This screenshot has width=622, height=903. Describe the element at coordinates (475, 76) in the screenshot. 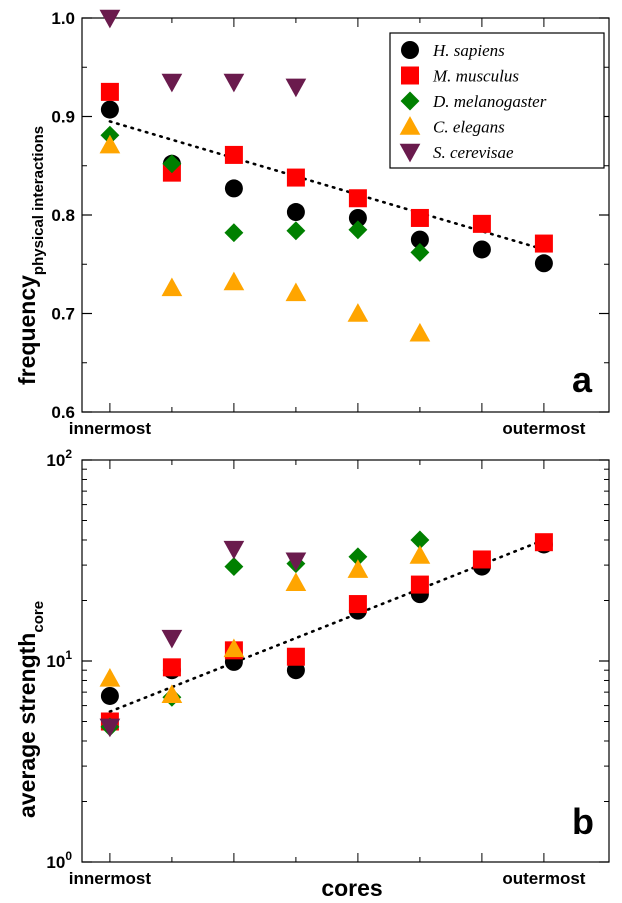

I see `legend-label: M. musculus` at that location.